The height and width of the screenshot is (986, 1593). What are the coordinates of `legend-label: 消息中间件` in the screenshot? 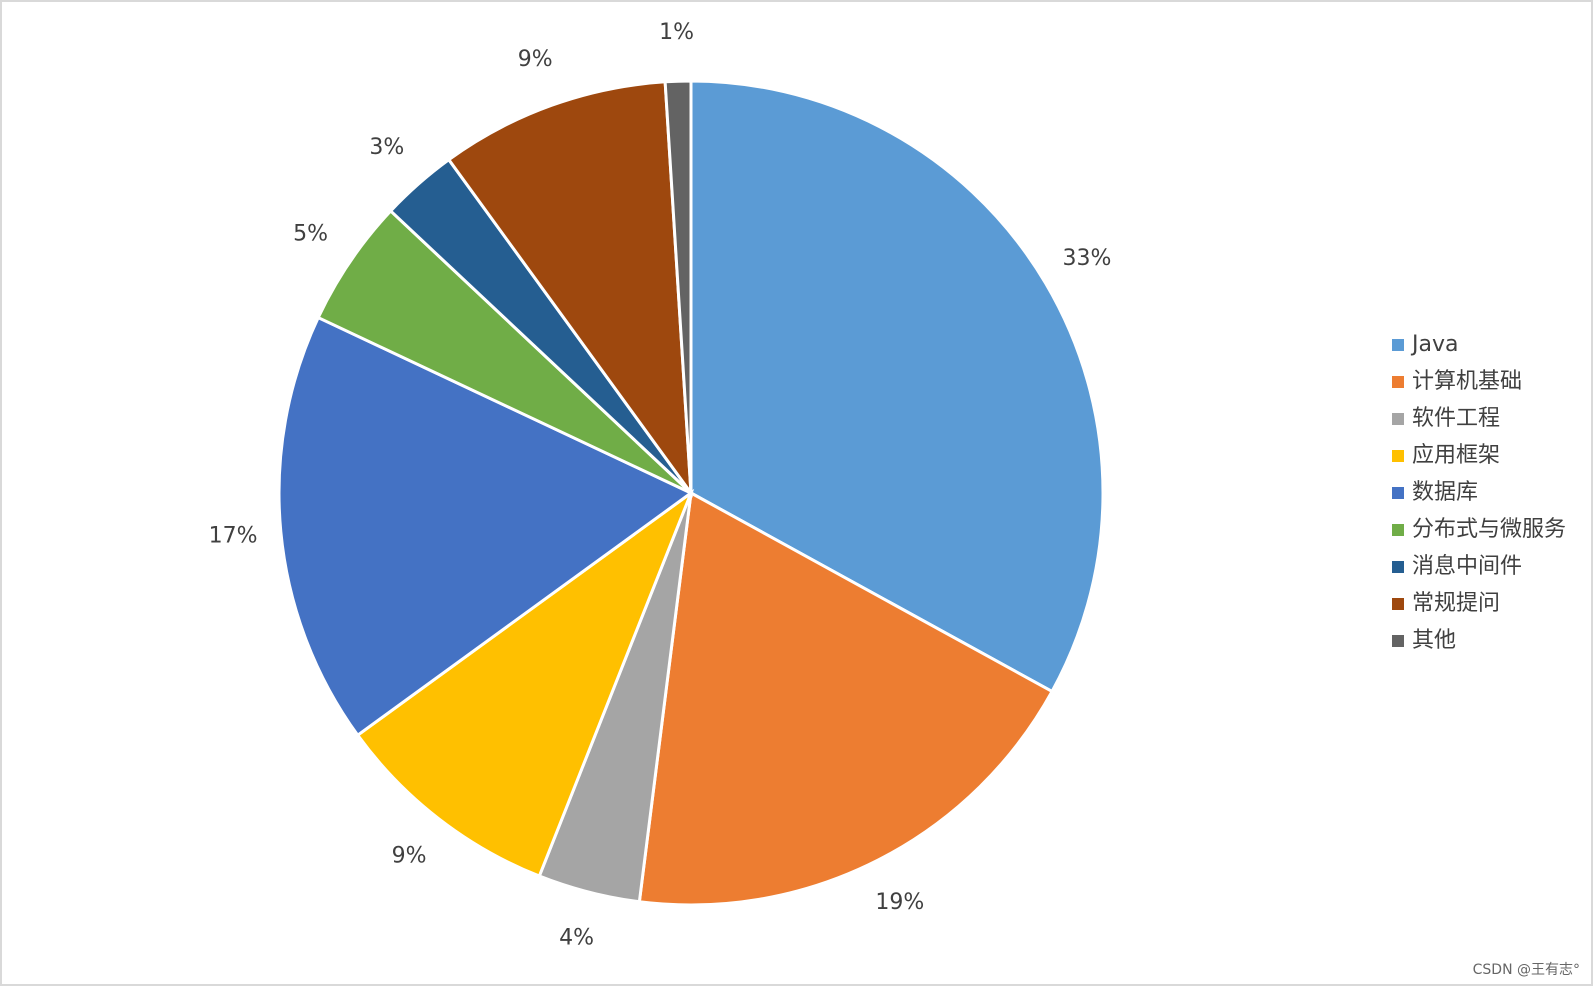 It's located at (1467, 566).